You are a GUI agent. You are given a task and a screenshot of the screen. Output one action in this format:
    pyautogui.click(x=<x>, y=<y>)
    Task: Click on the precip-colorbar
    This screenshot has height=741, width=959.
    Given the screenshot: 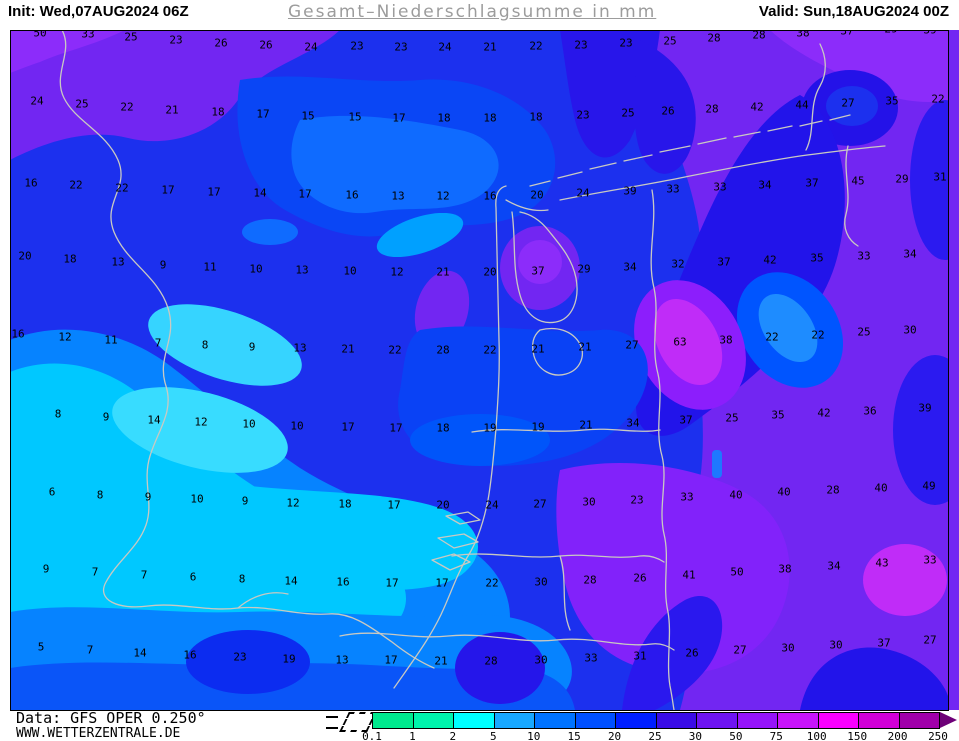 What is the action you would take?
    pyautogui.click(x=656, y=720)
    